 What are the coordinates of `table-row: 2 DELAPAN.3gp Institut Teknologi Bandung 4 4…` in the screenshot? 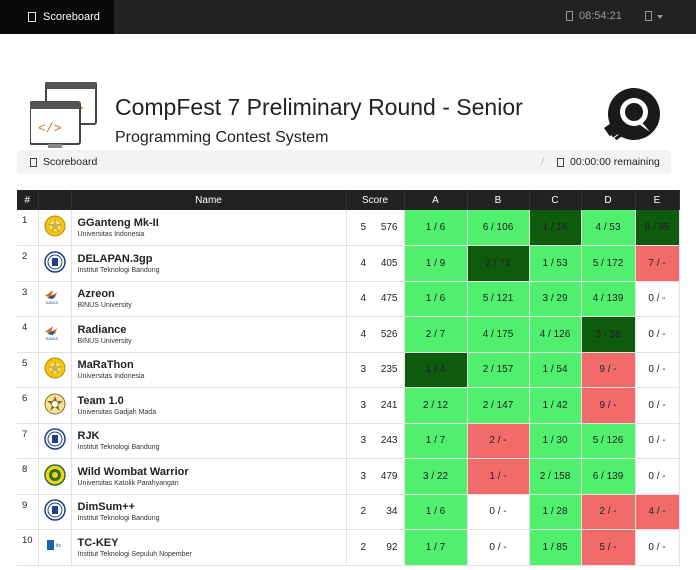 It's located at (348, 264).